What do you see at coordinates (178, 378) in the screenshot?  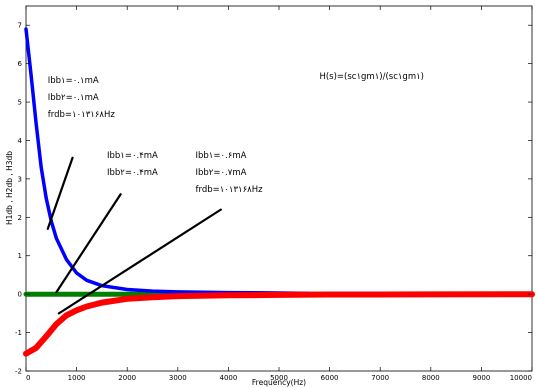 I see `x-tick-label: 3000` at bounding box center [178, 378].